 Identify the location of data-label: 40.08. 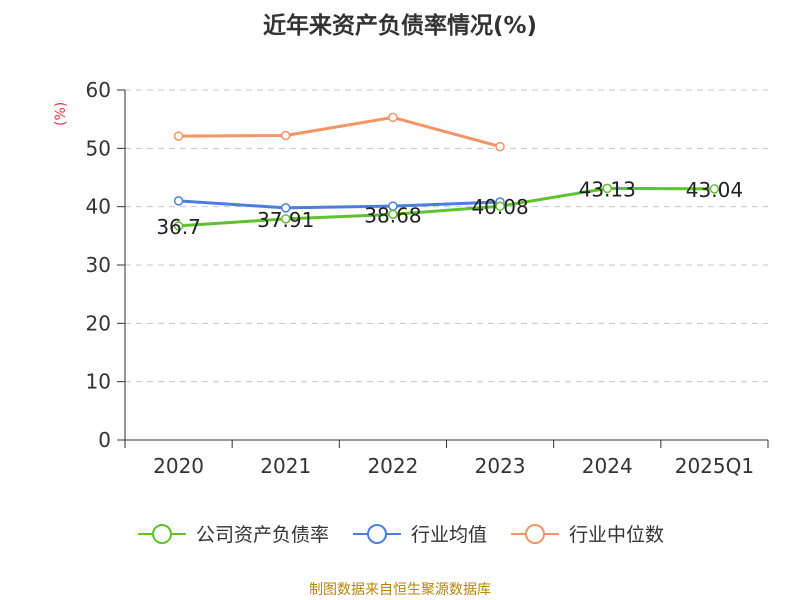
(499, 207).